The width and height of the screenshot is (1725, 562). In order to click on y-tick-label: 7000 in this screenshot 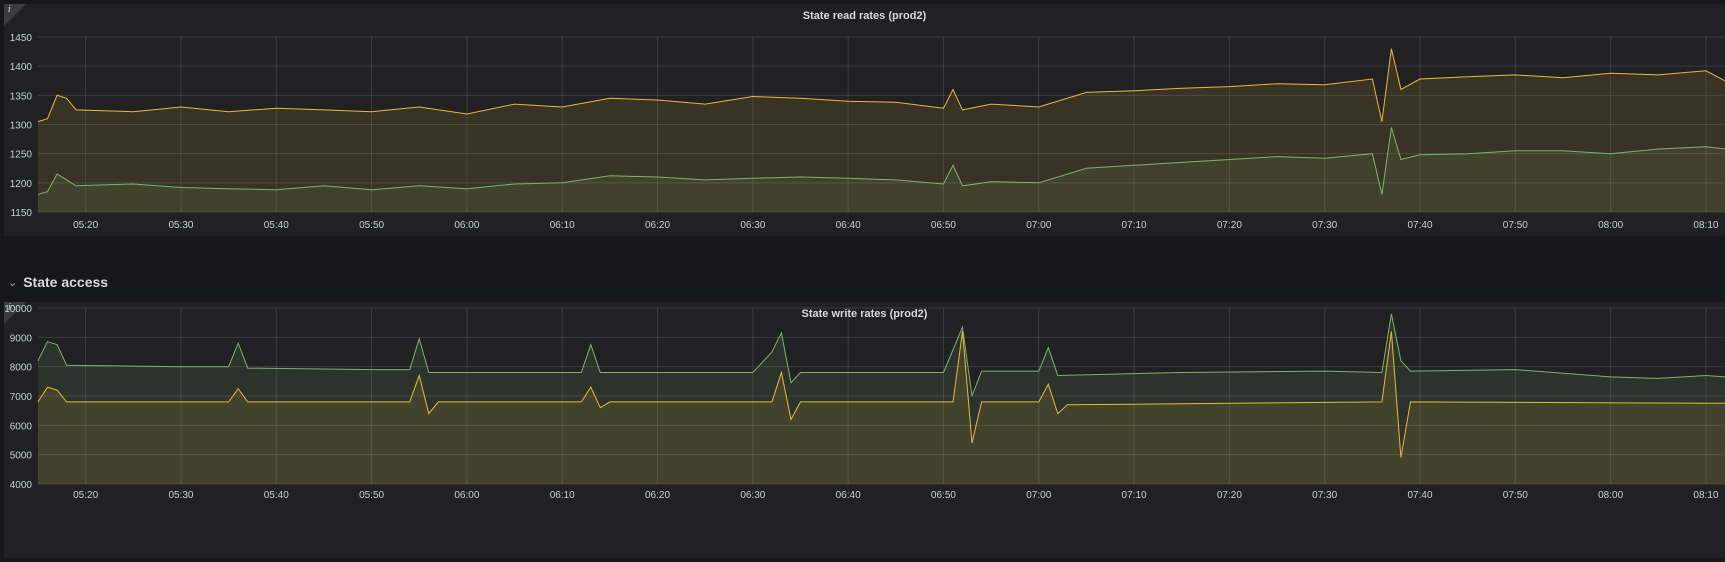, I will do `click(21, 397)`.